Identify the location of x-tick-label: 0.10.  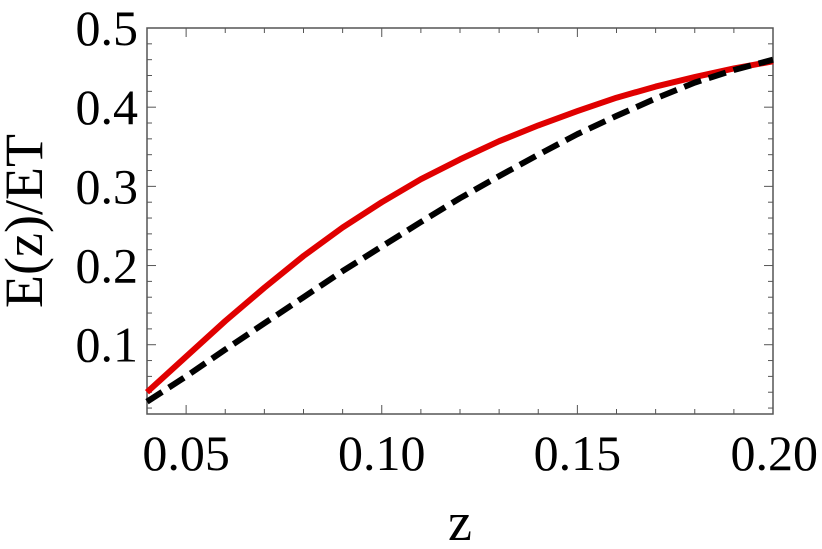
(382, 453).